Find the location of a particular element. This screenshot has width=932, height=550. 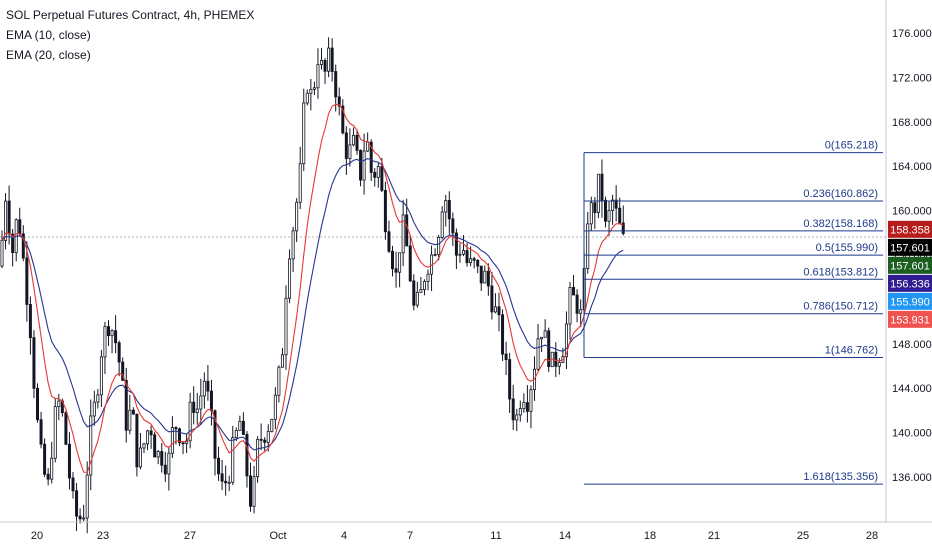

price-tick-label: 168.000 is located at coordinates (912, 123).